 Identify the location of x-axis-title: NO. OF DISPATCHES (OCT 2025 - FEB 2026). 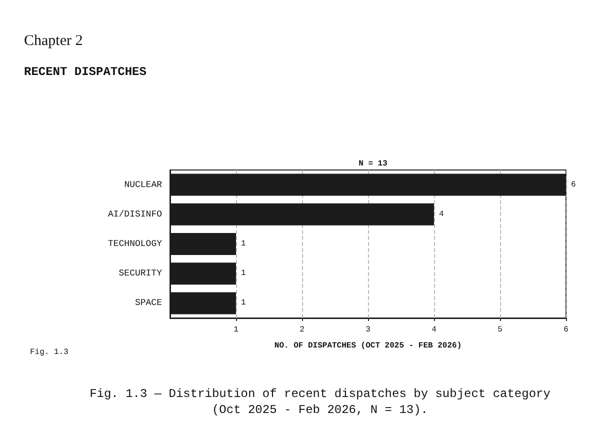
(368, 346).